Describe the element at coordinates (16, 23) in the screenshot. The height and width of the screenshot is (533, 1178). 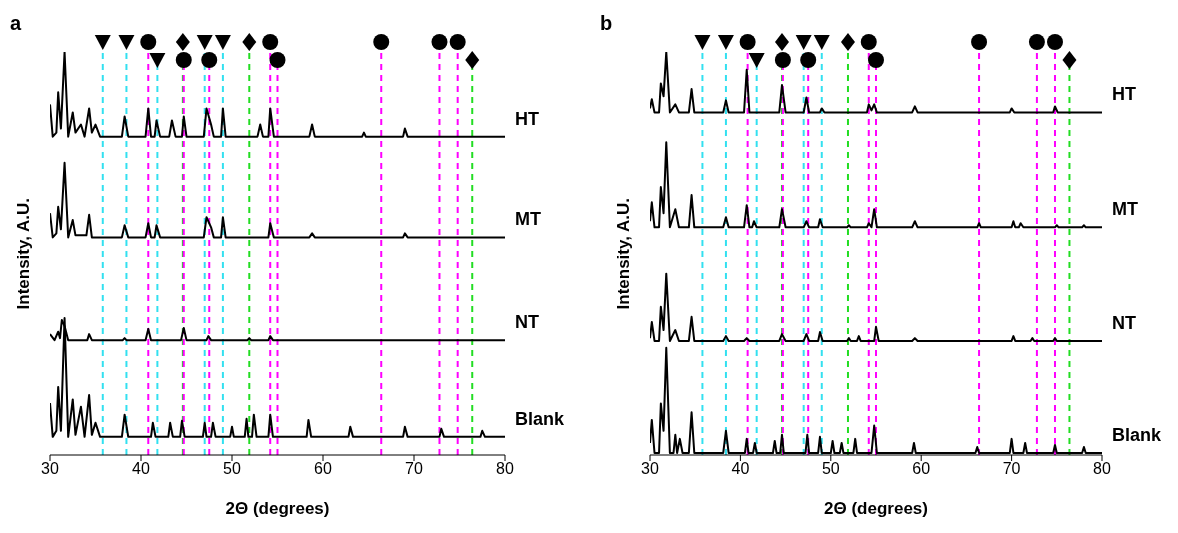
I see `chart-title: a` at that location.